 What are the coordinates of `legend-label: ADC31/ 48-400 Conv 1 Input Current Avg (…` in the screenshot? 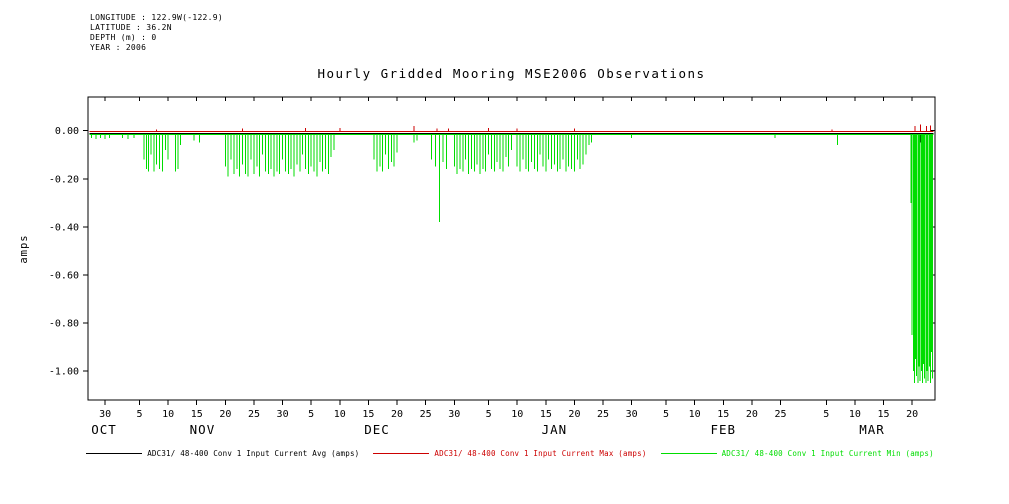 It's located at (253, 453).